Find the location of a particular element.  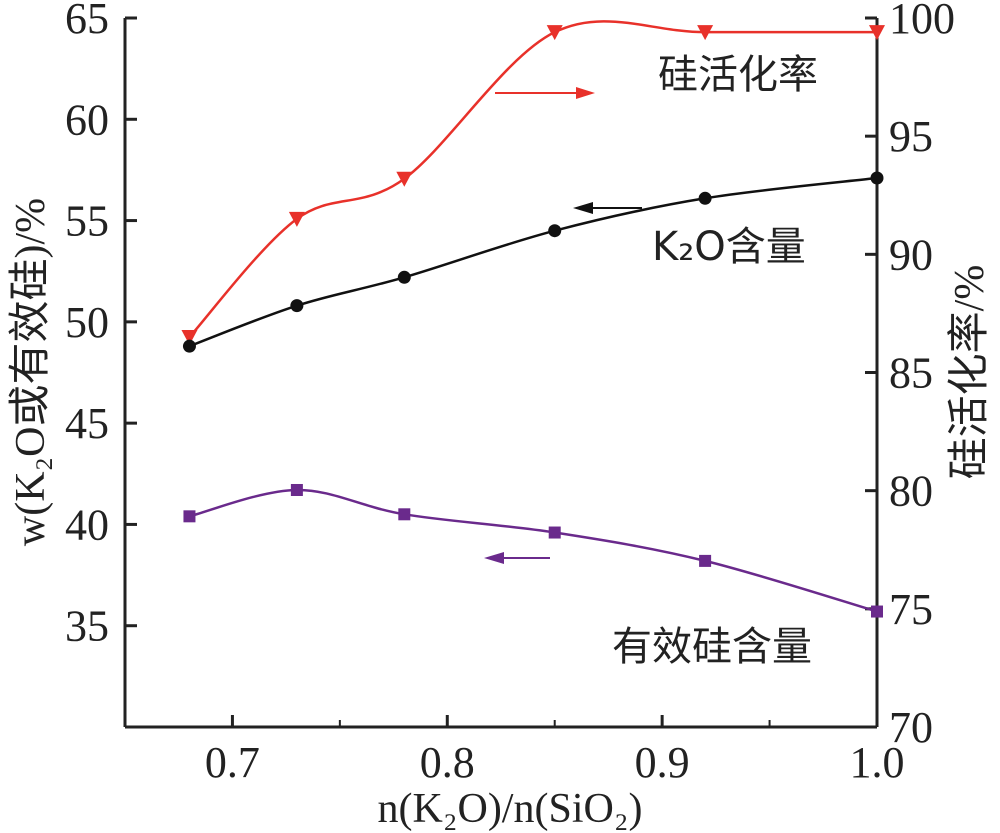

y-right-tick-label: 80 is located at coordinates (911, 491).